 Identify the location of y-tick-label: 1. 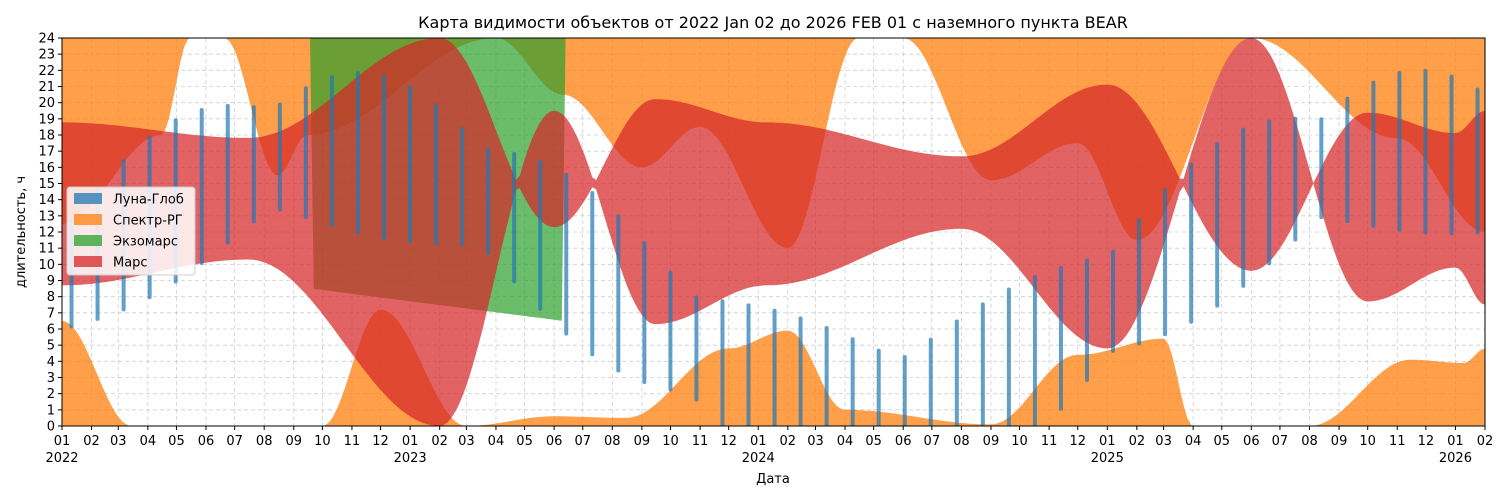
(51, 410).